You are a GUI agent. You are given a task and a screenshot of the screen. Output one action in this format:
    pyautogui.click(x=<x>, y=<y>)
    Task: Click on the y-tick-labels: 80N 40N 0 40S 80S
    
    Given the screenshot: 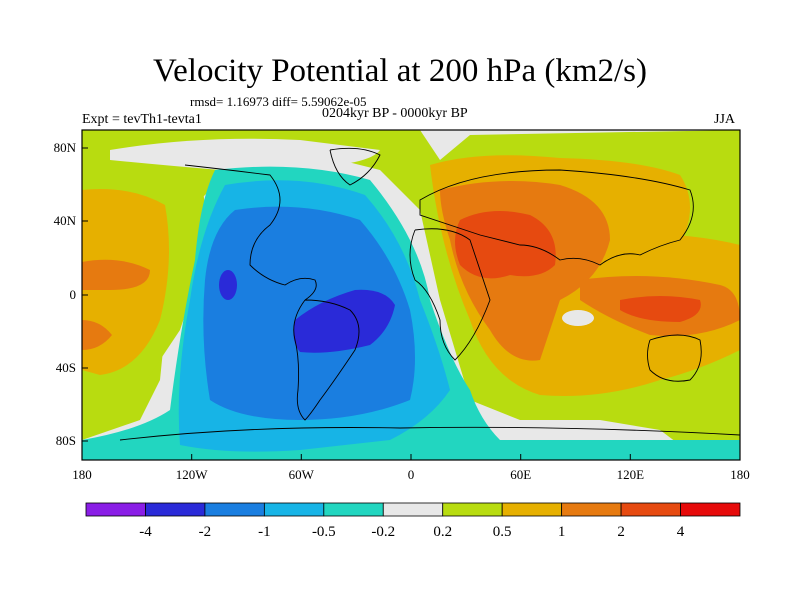 What is the action you would take?
    pyautogui.click(x=65, y=294)
    